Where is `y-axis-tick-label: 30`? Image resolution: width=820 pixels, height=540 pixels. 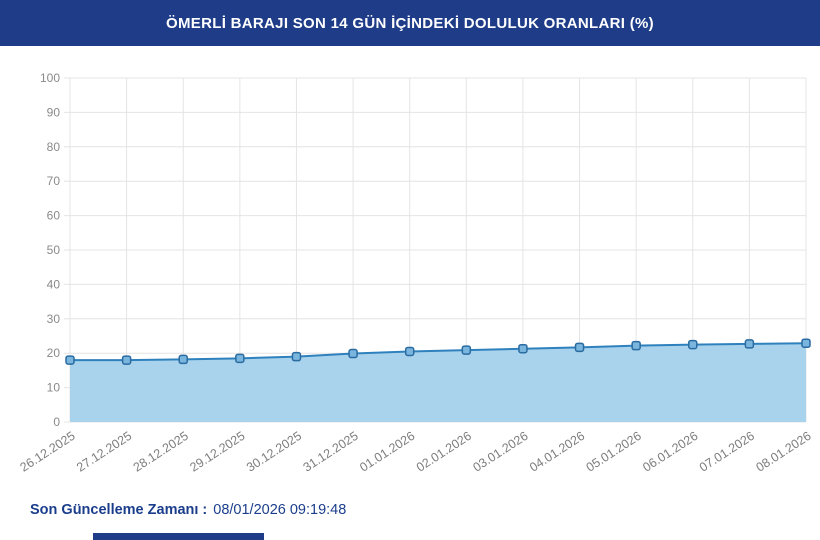
y-axis-tick-label: 30 is located at coordinates (54, 319).